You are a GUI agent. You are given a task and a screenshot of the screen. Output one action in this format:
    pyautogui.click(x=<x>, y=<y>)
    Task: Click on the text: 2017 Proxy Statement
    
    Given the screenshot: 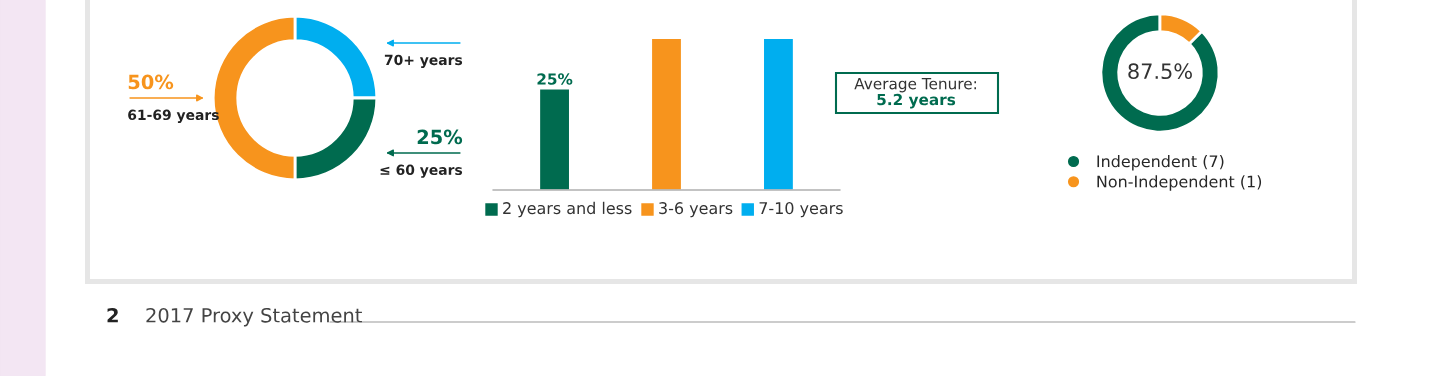 What is the action you would take?
    pyautogui.click(x=254, y=317)
    